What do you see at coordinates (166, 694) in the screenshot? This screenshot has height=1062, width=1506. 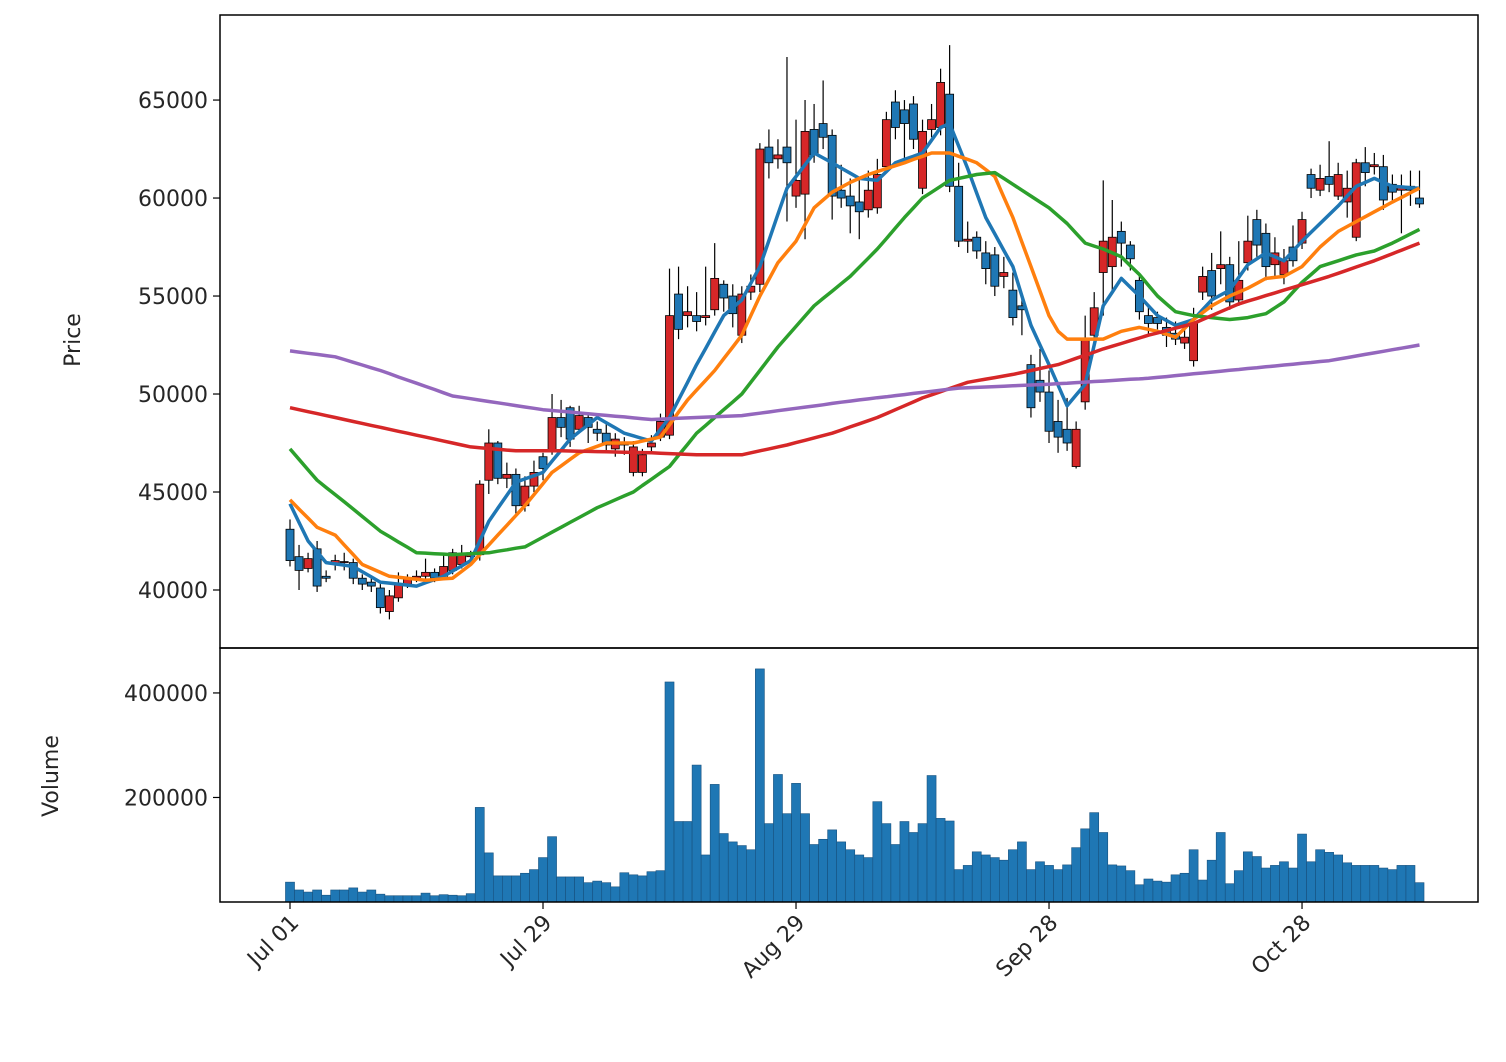 I see `y-tick-label: 400000` at bounding box center [166, 694].